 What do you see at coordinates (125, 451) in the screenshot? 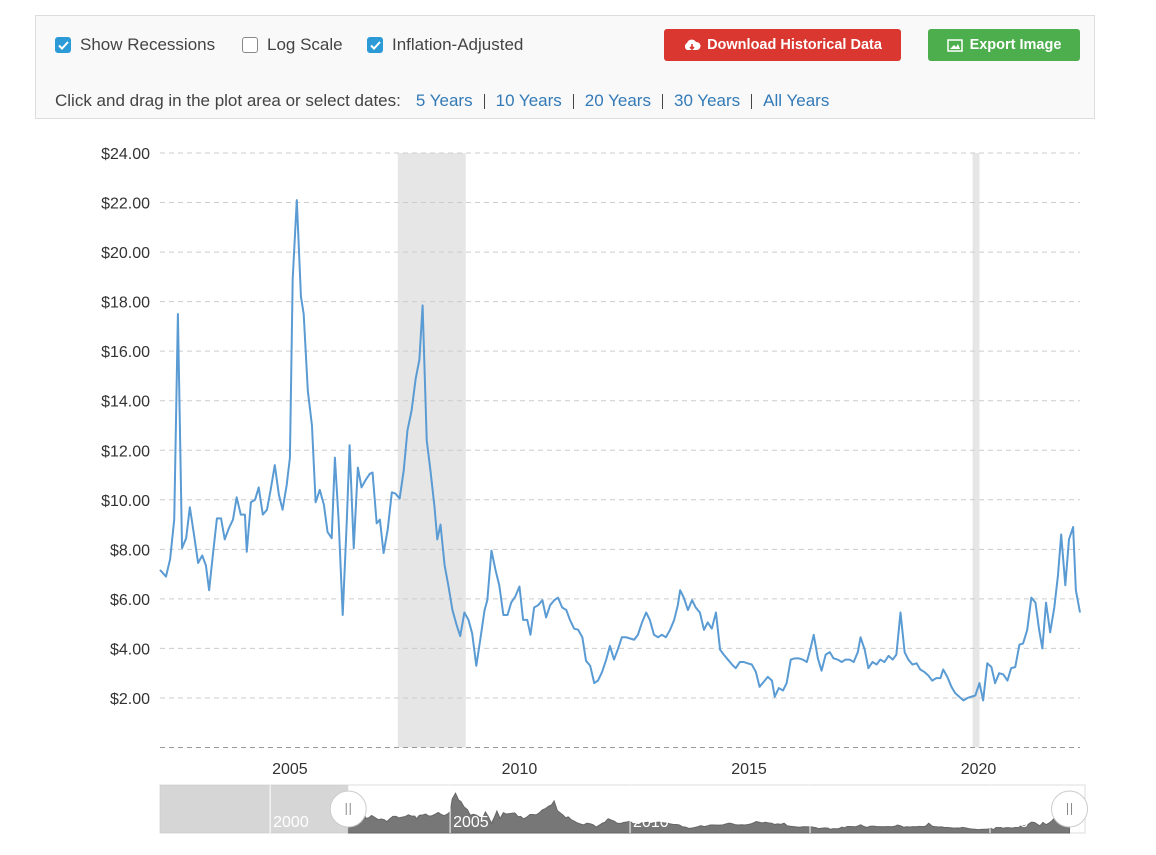
I see `y-tick-label: $12.00` at bounding box center [125, 451].